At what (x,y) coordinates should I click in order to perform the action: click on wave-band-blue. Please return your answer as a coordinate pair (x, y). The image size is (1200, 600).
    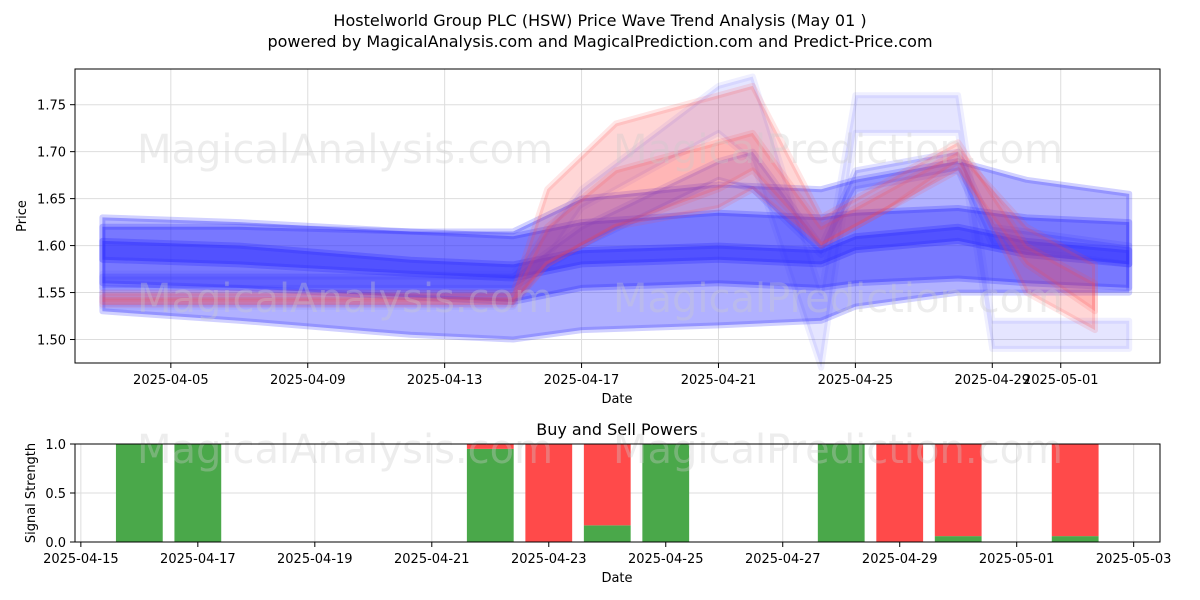
    Looking at the image, I should click on (616, 252).